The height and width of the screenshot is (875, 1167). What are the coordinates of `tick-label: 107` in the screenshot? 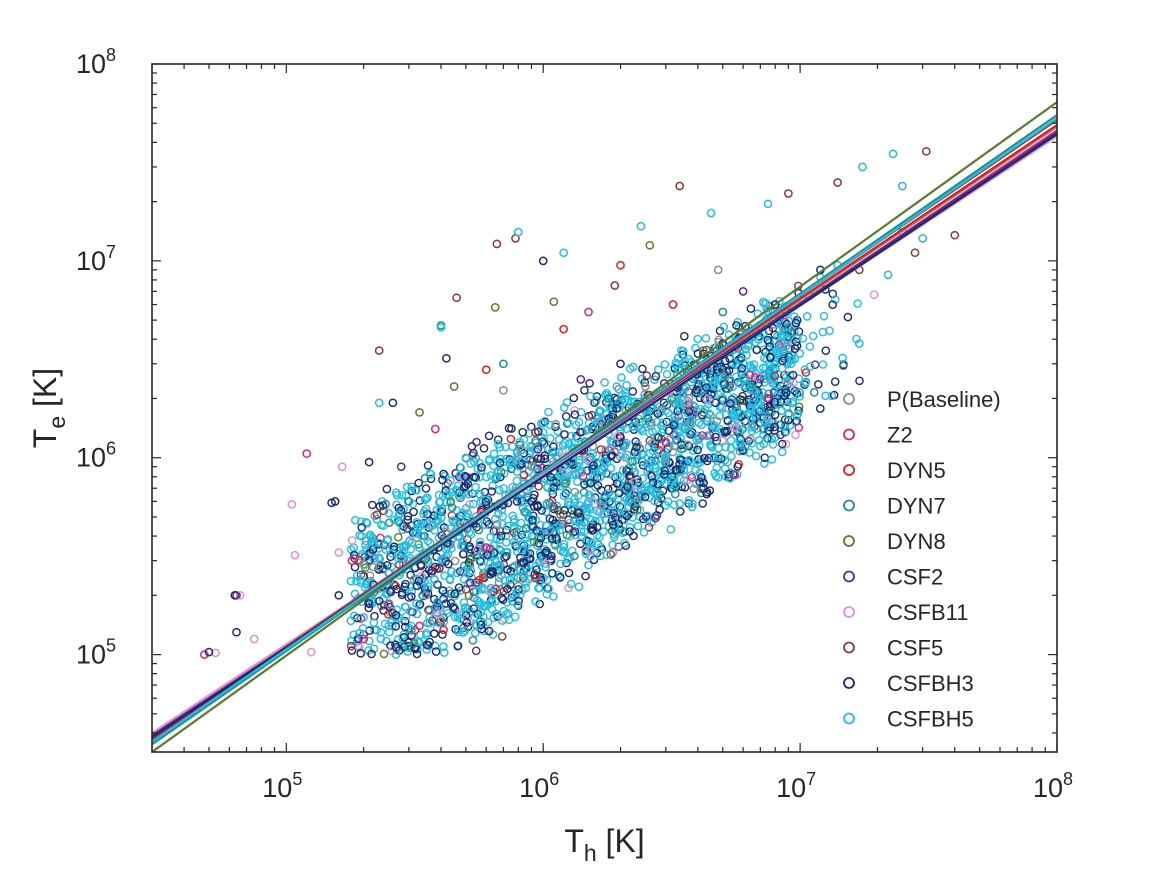 It's located at (796, 786).